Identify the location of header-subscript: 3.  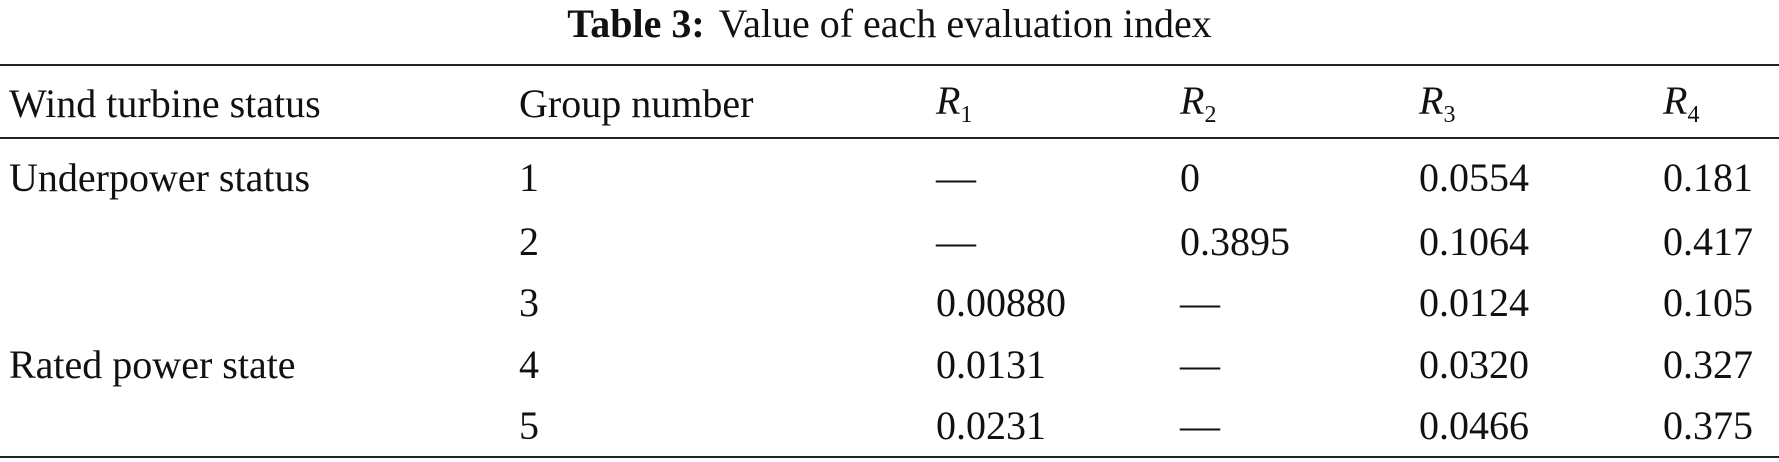
(1449, 115).